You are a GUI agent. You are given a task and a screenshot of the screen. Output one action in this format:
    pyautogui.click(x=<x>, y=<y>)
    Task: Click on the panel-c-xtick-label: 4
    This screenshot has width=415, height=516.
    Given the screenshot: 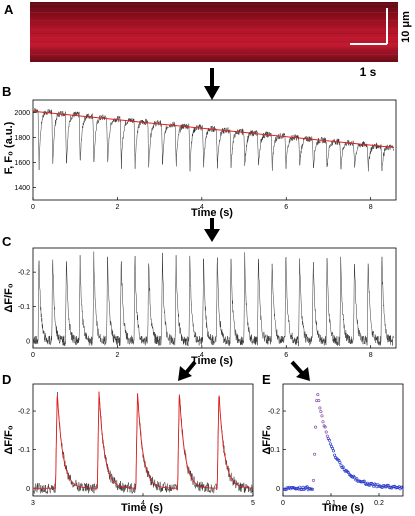 What is the action you would take?
    pyautogui.click(x=202, y=355)
    